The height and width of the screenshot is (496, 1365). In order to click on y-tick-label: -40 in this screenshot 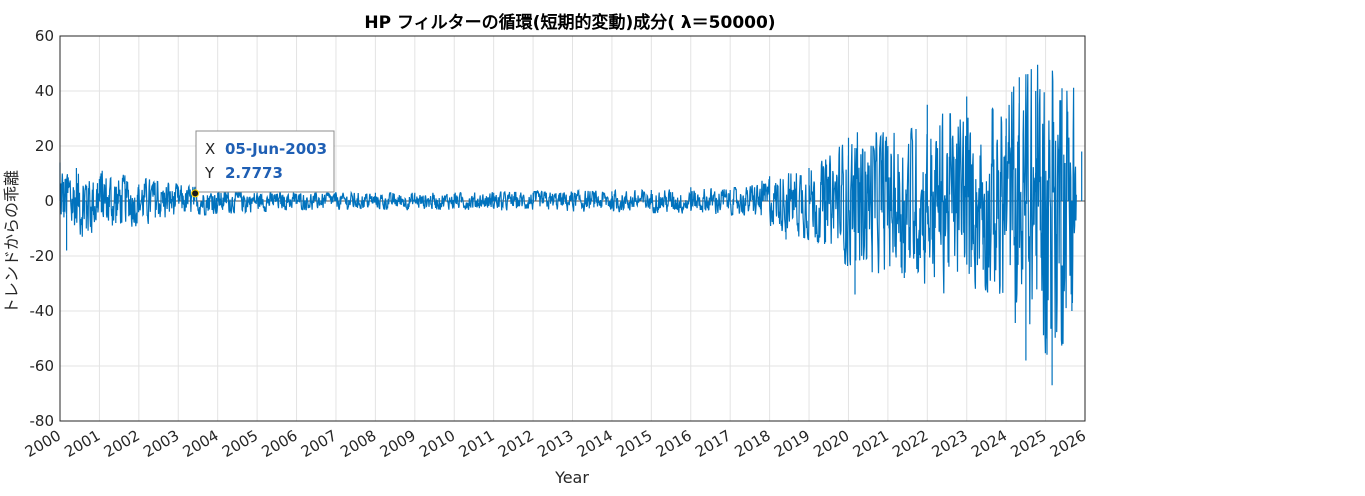, I will do `click(42, 311)`.